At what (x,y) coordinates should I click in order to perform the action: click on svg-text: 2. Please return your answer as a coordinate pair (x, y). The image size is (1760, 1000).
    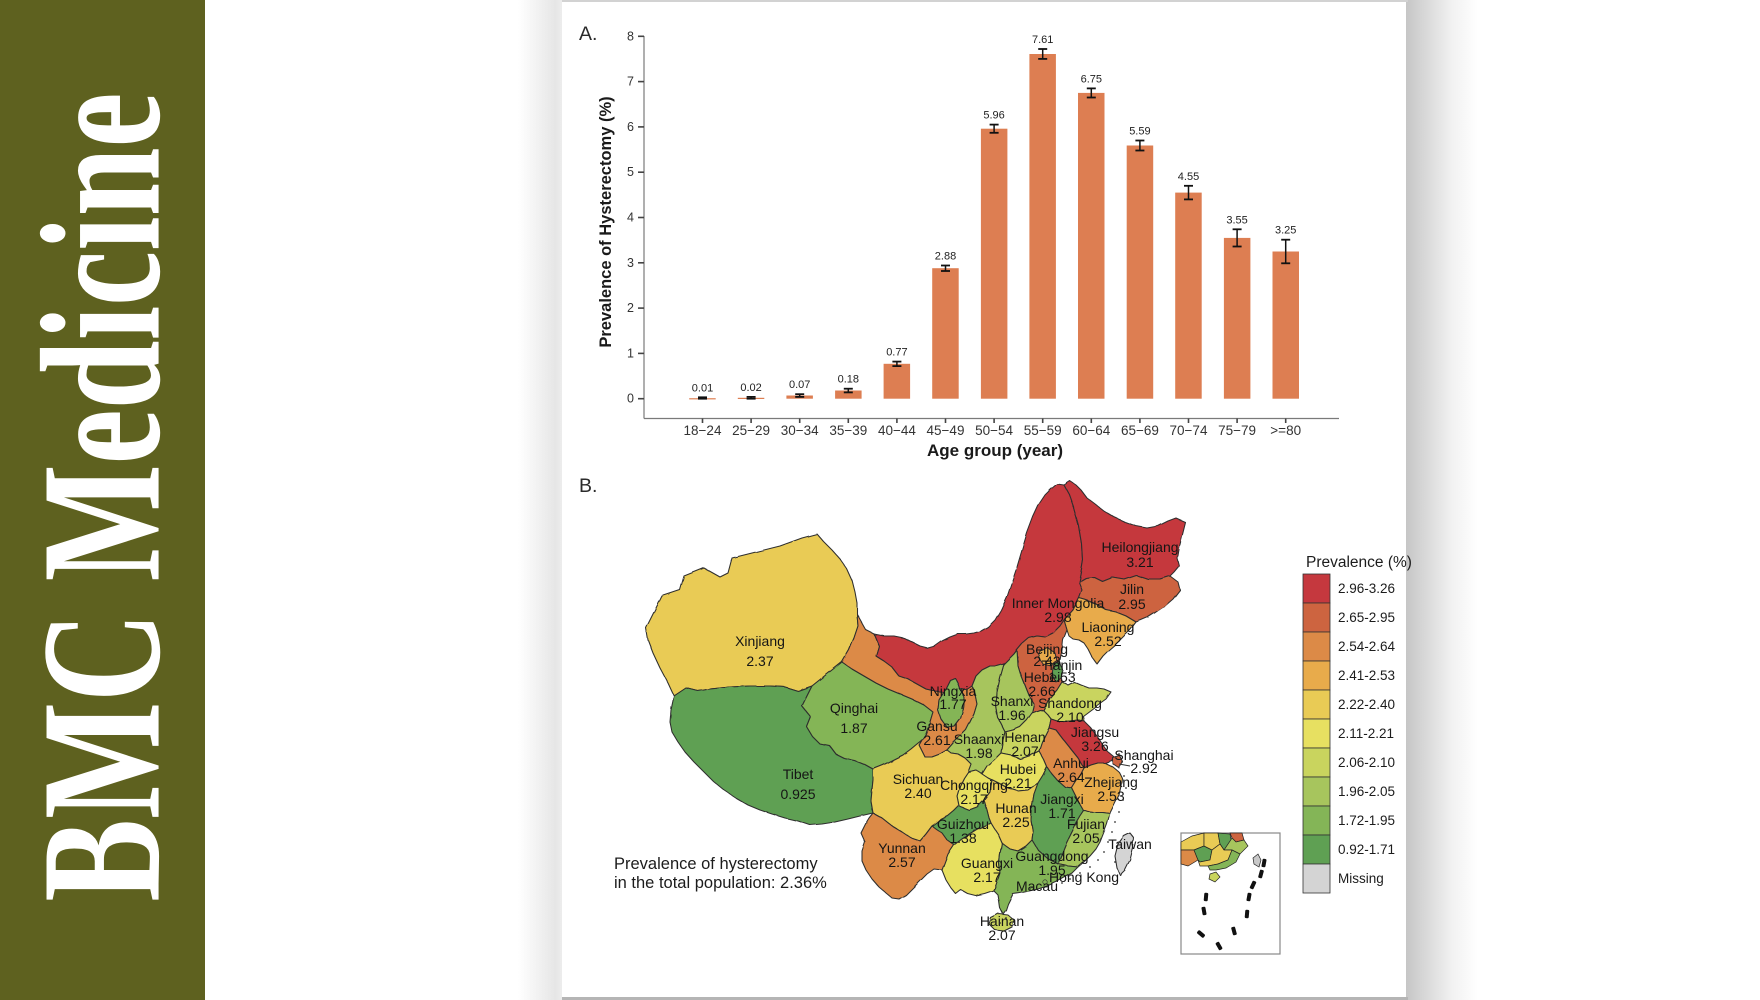
    Looking at the image, I should click on (630, 308).